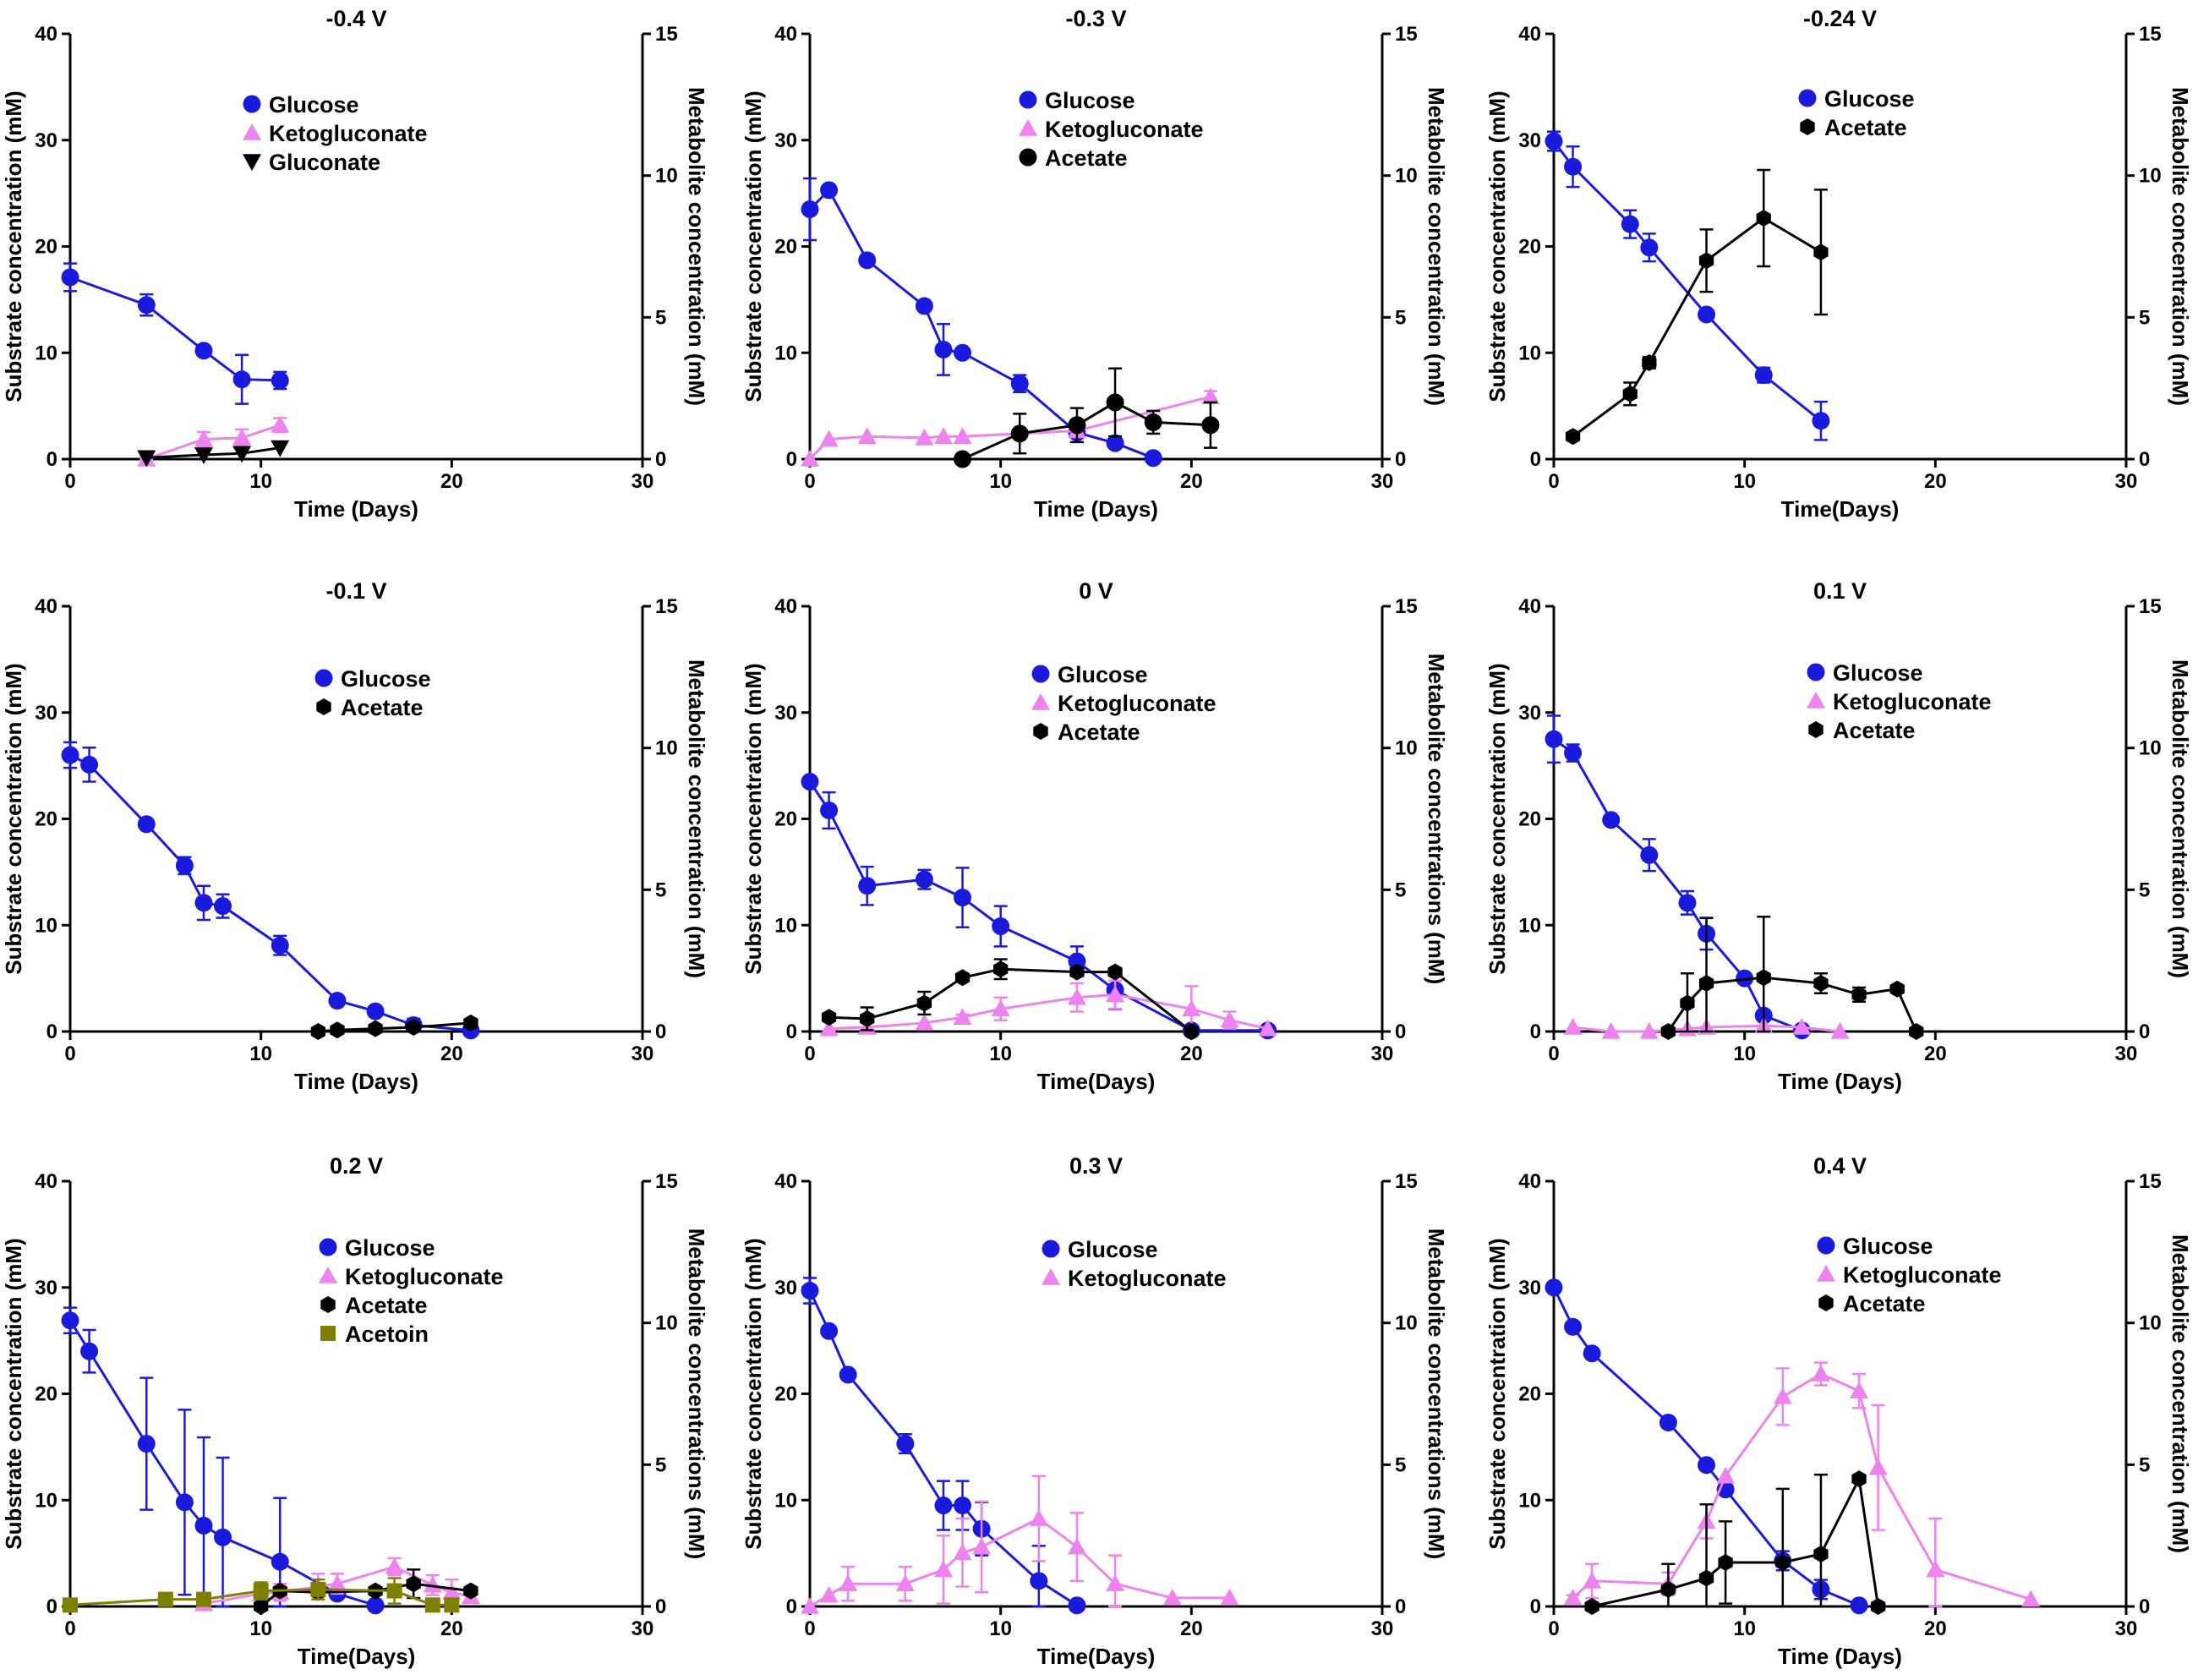  Describe the element at coordinates (785, 1500) in the screenshot. I see `y-left-tick-label: 10` at that location.